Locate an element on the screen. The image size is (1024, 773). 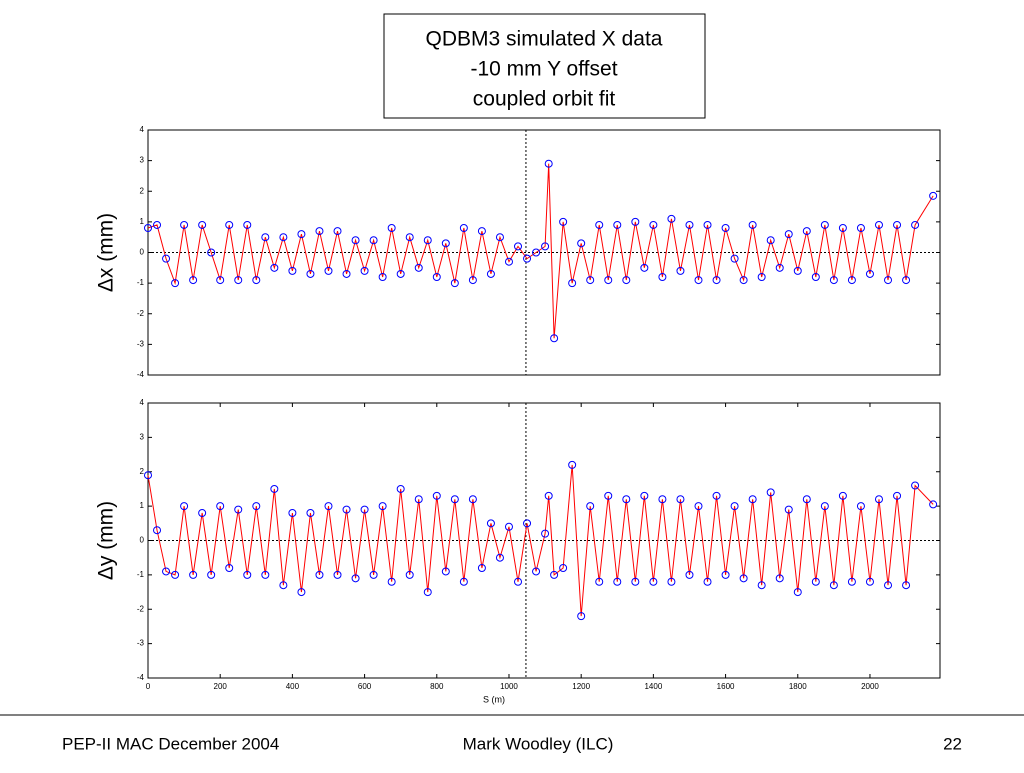
x-axis-label: S (m) is located at coordinates (494, 699).